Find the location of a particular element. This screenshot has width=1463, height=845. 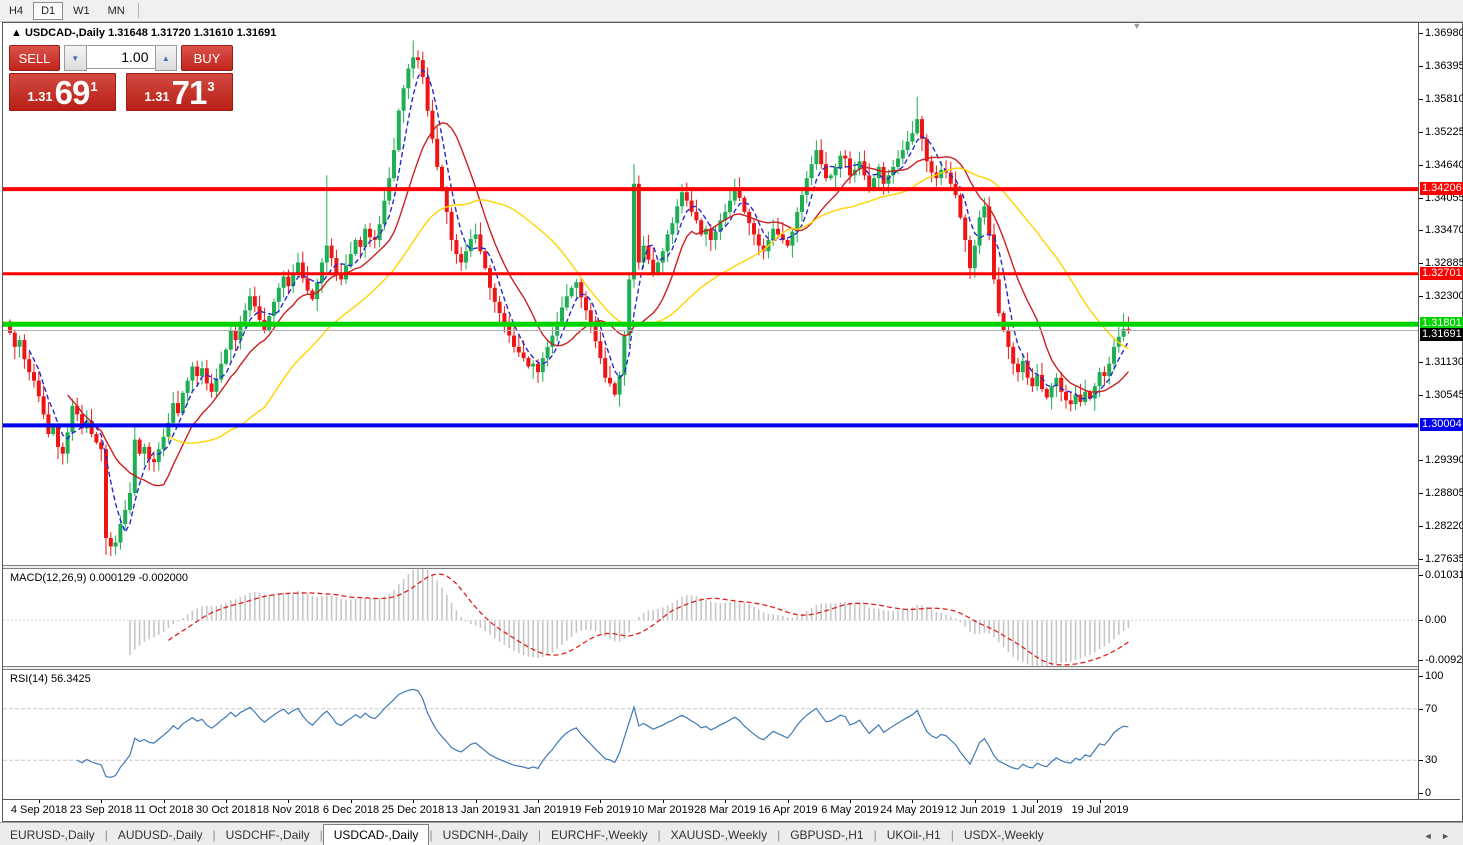

symbol-tab-usdx: USDX-,Weekly is located at coordinates (1003, 835).